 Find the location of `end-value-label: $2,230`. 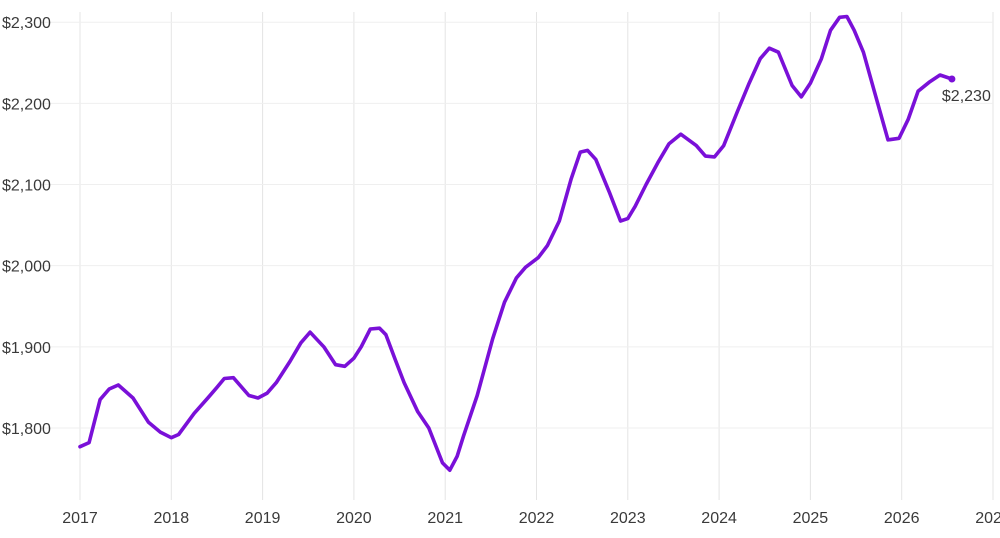

end-value-label: $2,230 is located at coordinates (966, 96).